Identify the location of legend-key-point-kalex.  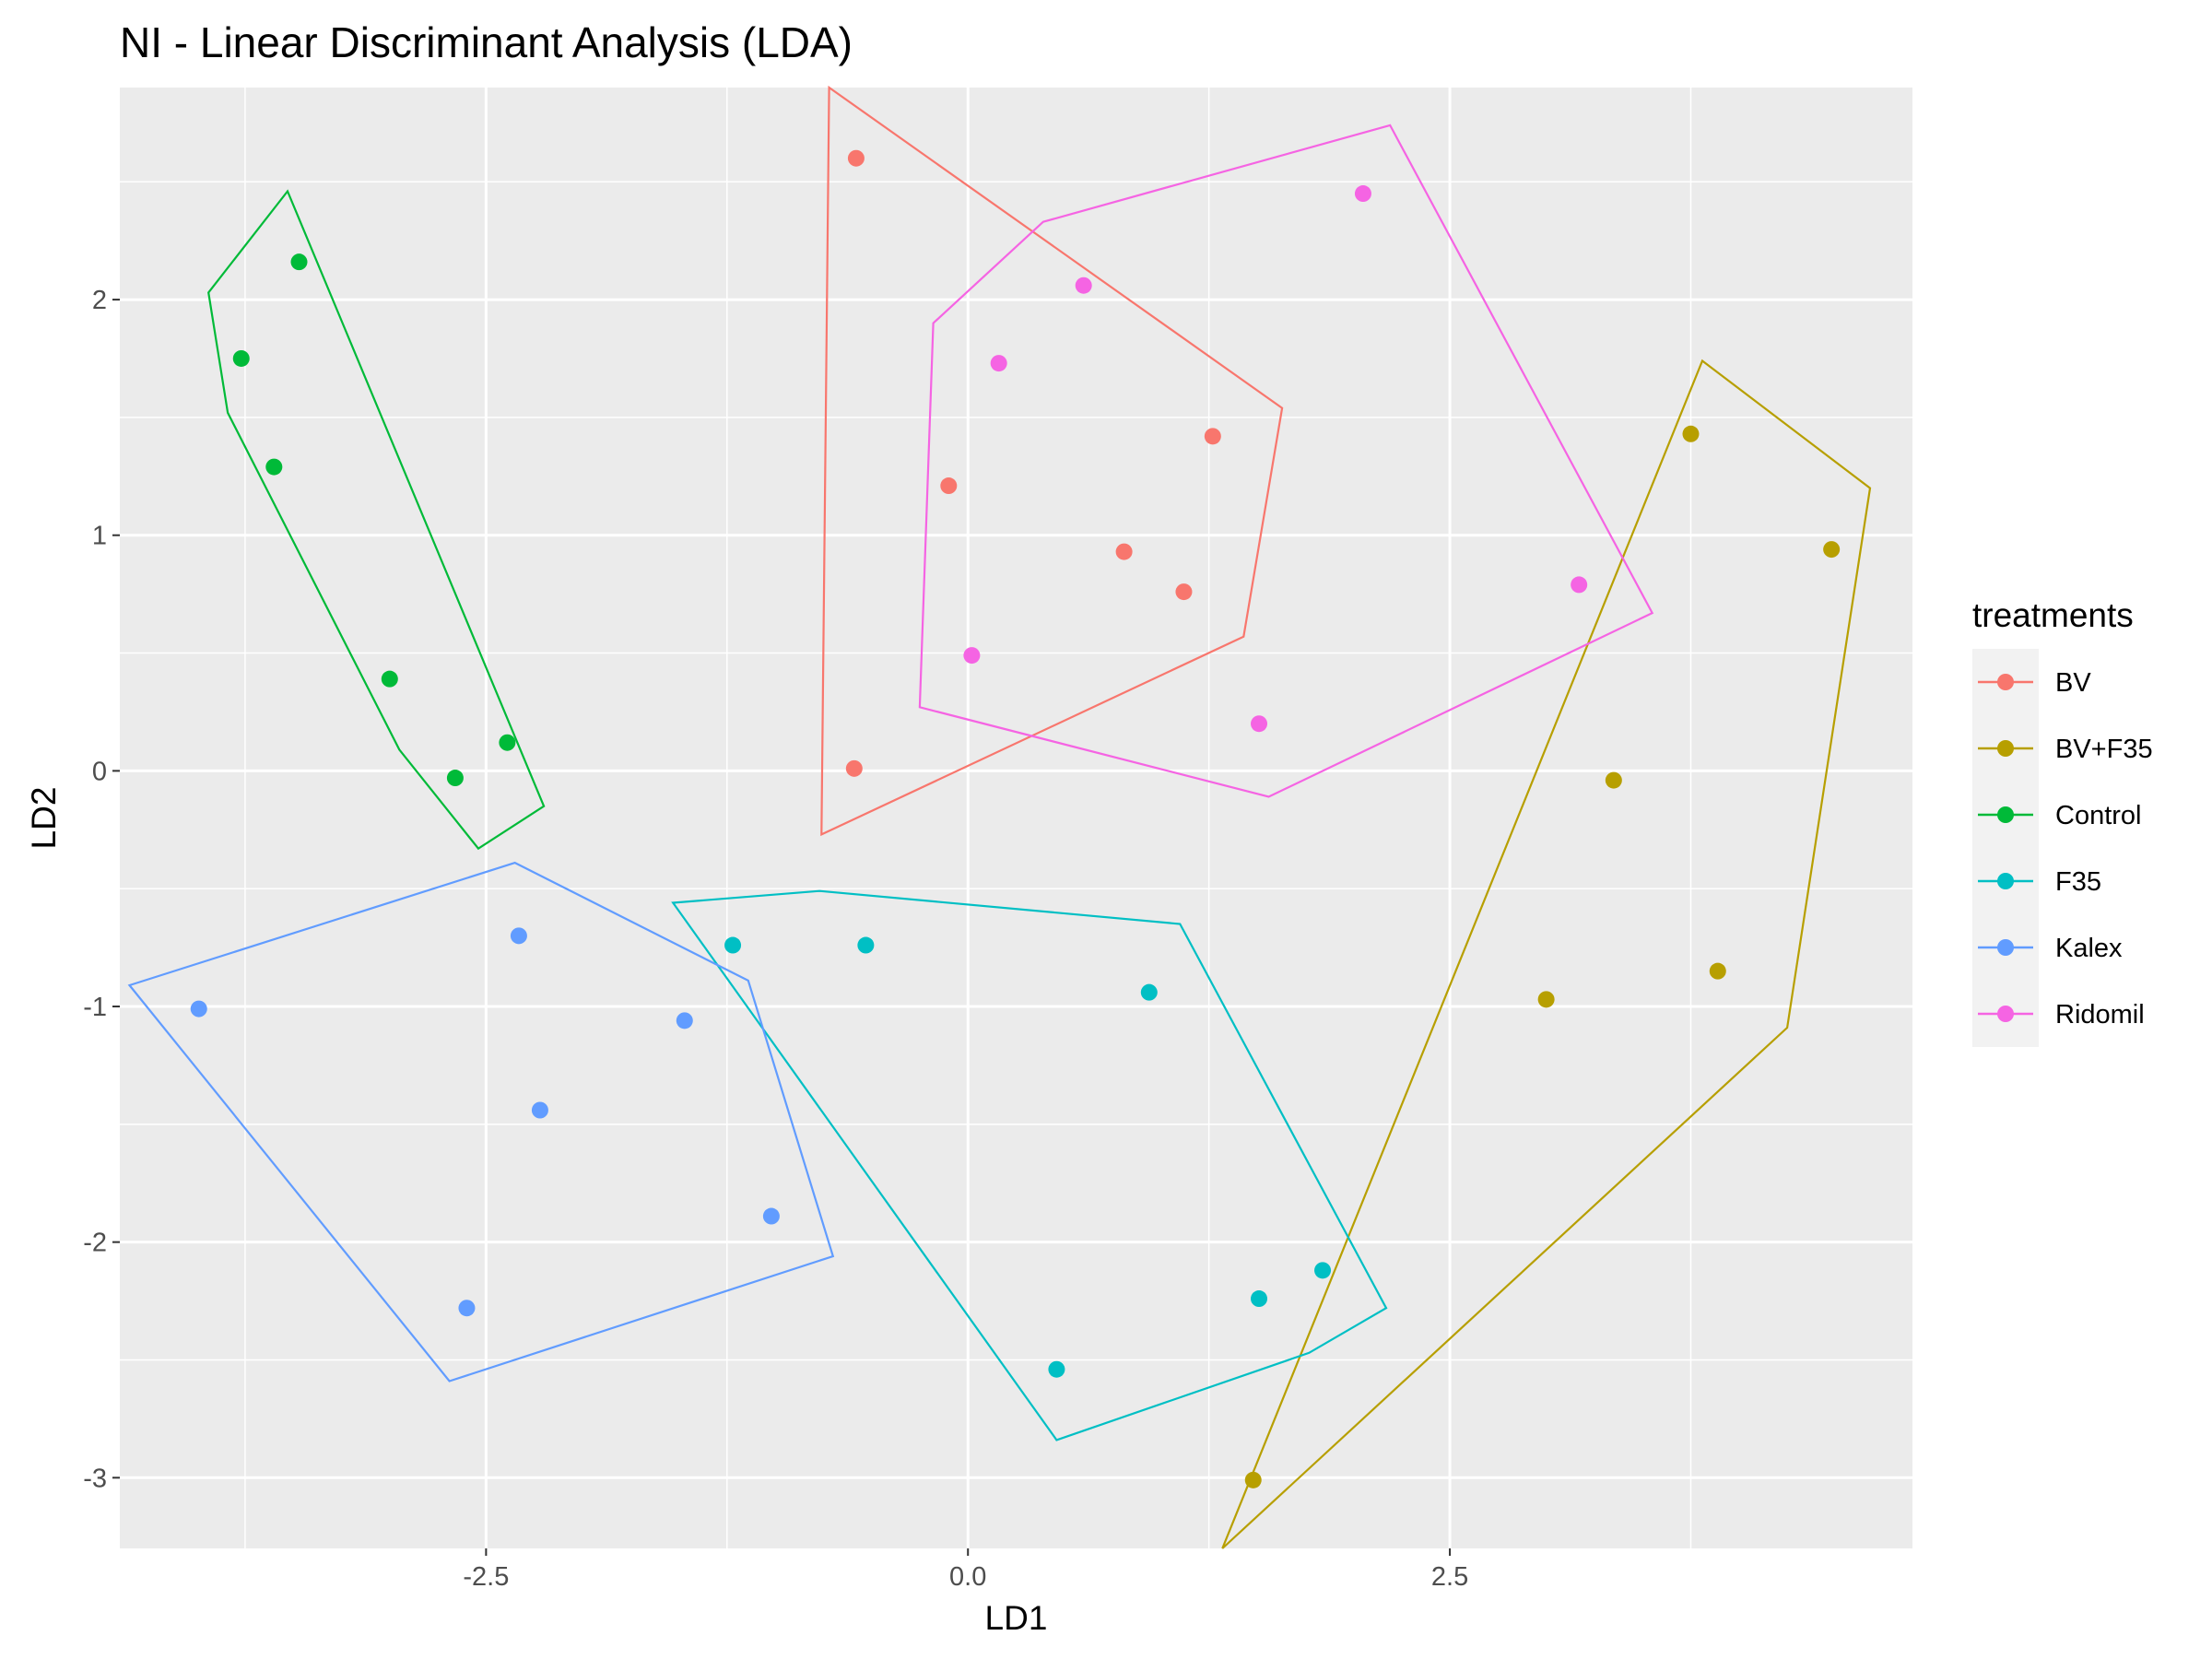
(2005, 947).